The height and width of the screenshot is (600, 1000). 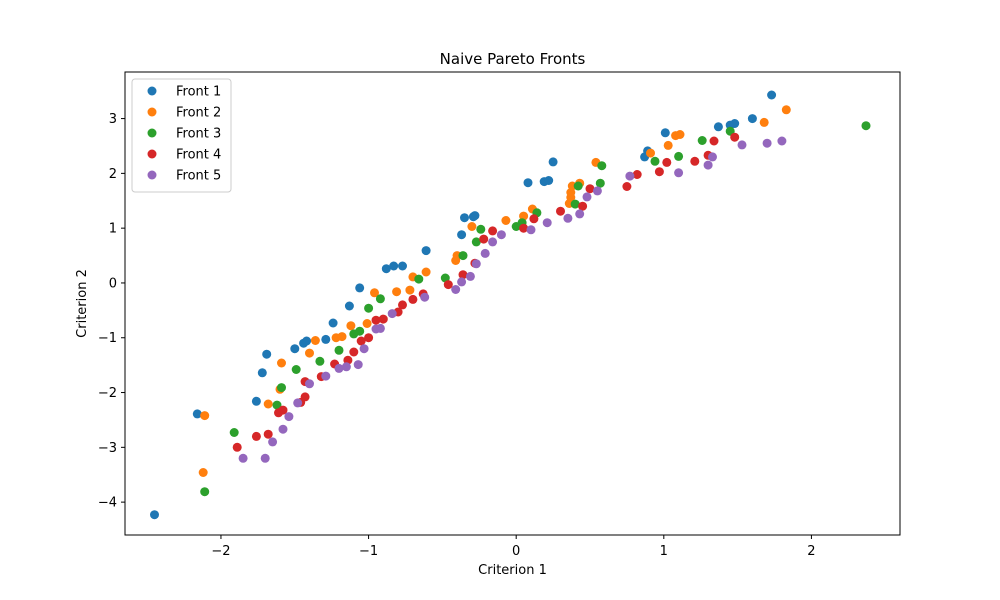 What do you see at coordinates (513, 59) in the screenshot?
I see `chart-title: Naive Pareto Fronts` at bounding box center [513, 59].